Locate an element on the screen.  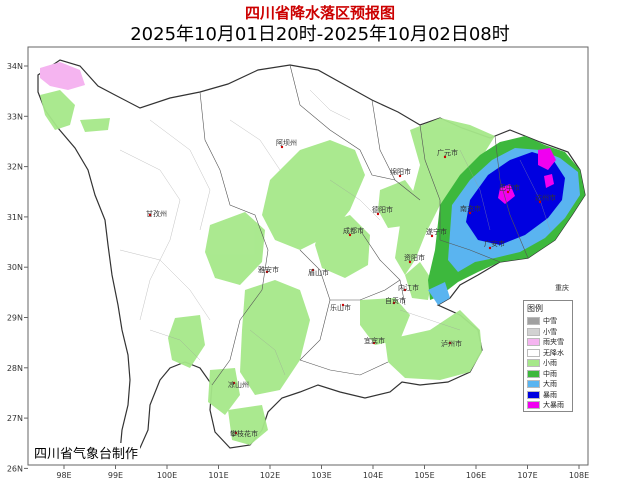
city-label: 资阳市 is located at coordinates (414, 257).